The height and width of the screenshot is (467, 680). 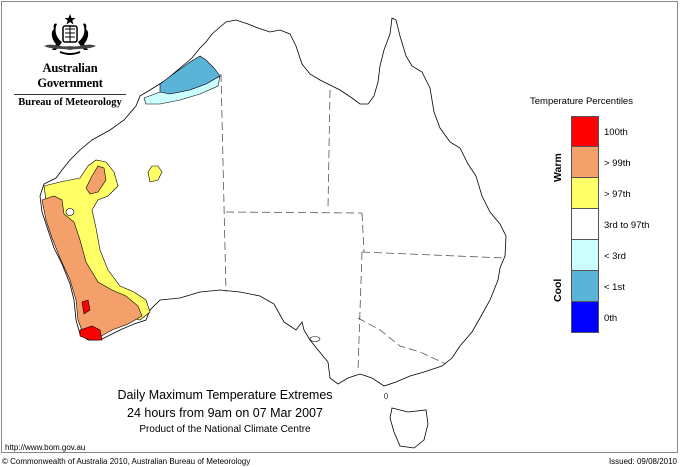 I want to click on warm-region-gt99, so click(x=92, y=267).